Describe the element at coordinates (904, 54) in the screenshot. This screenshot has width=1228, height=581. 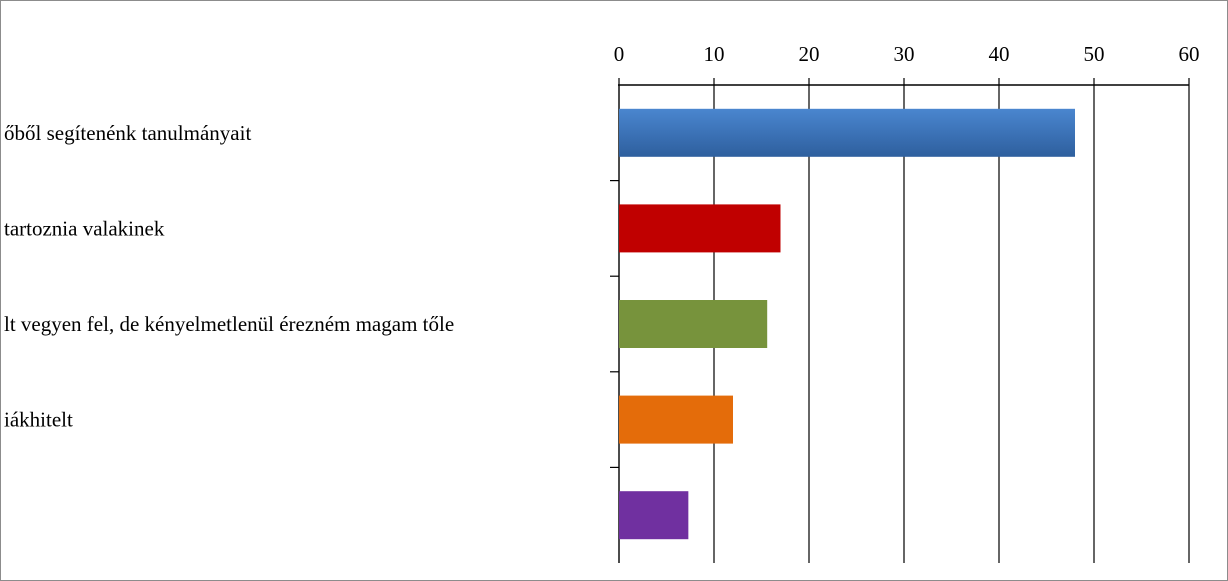
I see `x-tick-label-30: 30` at that location.